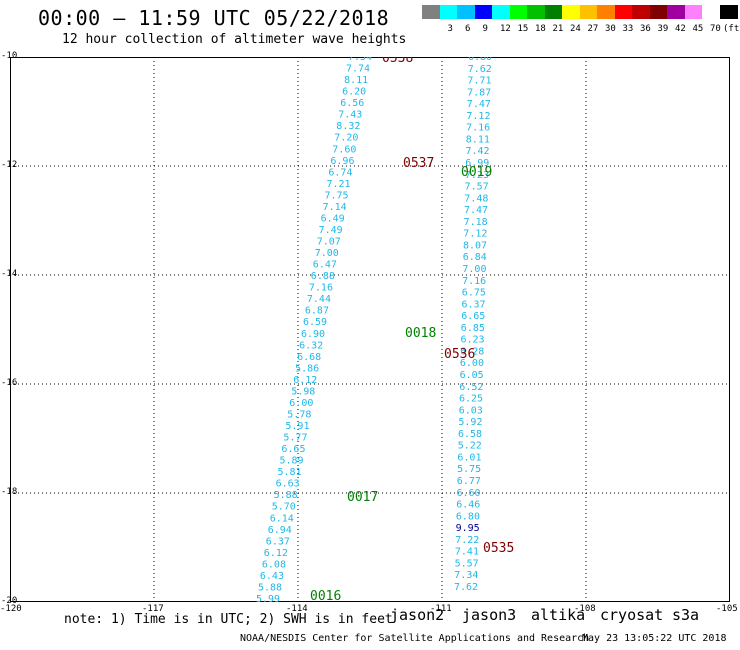 The image size is (740, 650). What do you see at coordinates (317, 311) in the screenshot?
I see `wave-height-value: 6.87` at bounding box center [317, 311].